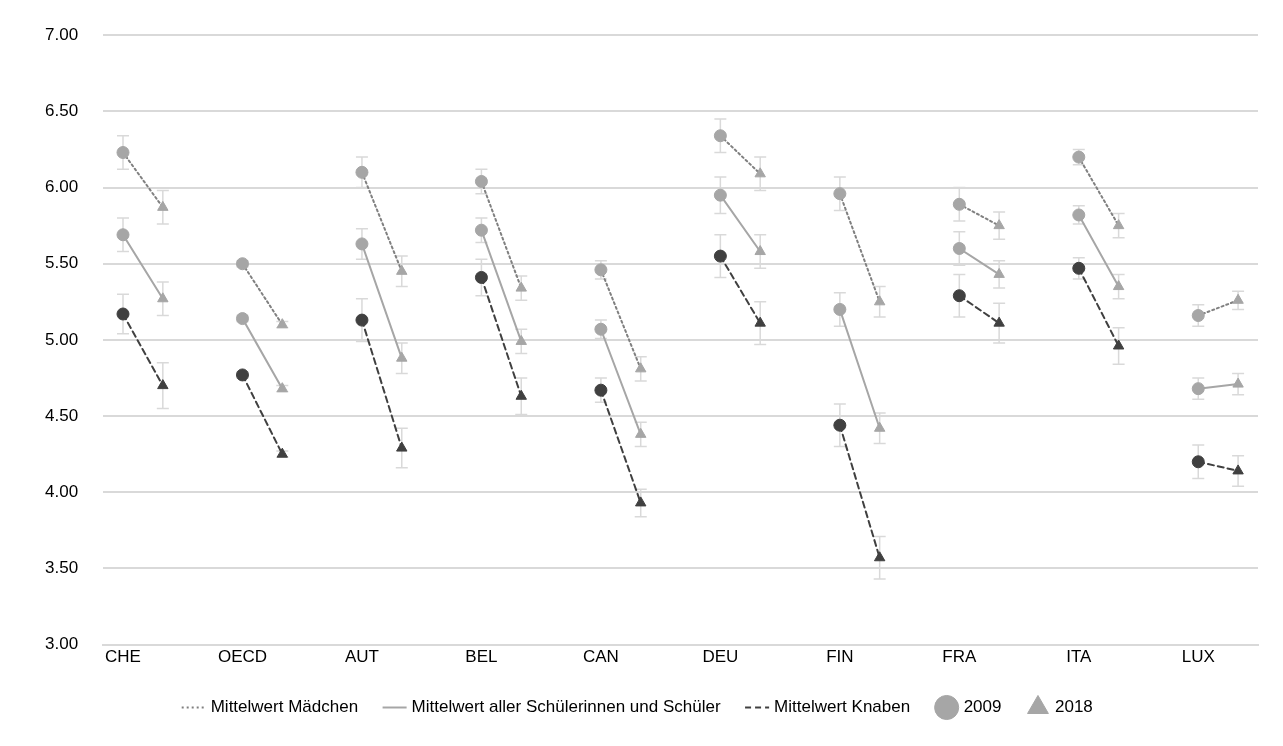 The image size is (1283, 746). Describe the element at coordinates (61, 644) in the screenshot. I see `y-tick-label: 3.00` at that location.